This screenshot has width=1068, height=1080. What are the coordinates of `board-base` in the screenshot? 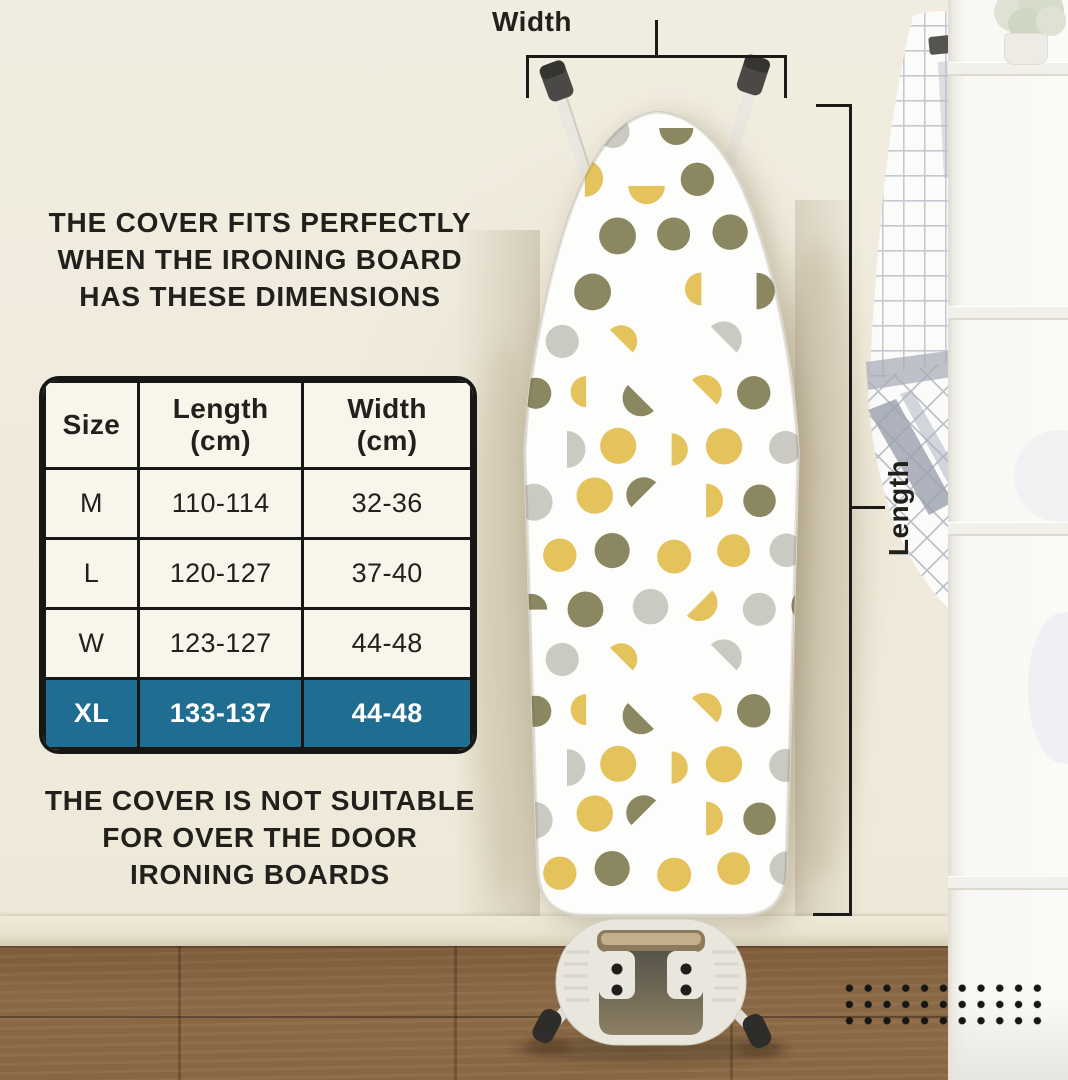 It's located at (652, 983).